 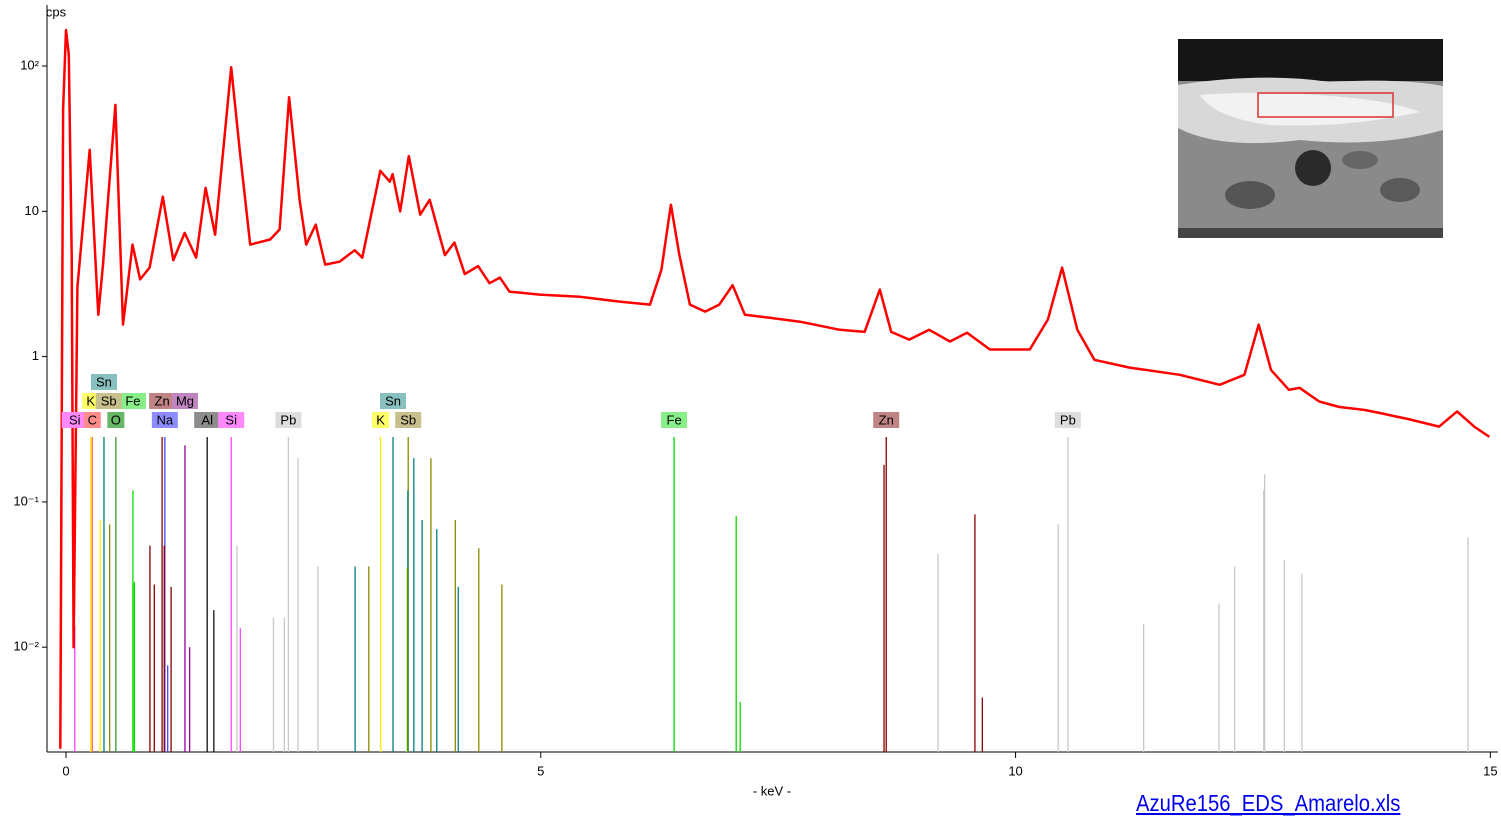 What do you see at coordinates (35, 355) in the screenshot?
I see `y-tick-label: 1` at bounding box center [35, 355].